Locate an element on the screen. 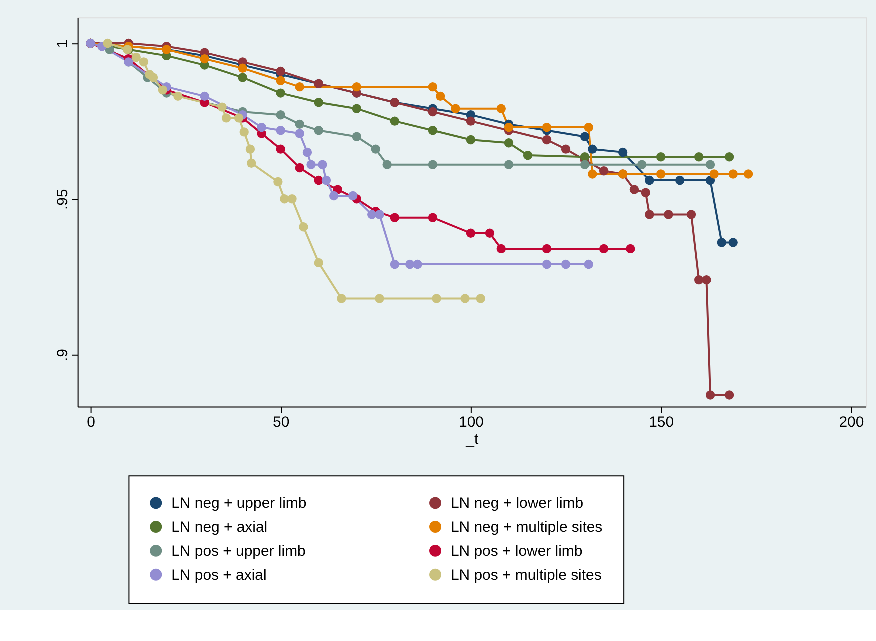 The image size is (876, 641). legend-label: LN pos + lower limb is located at coordinates (516, 551).